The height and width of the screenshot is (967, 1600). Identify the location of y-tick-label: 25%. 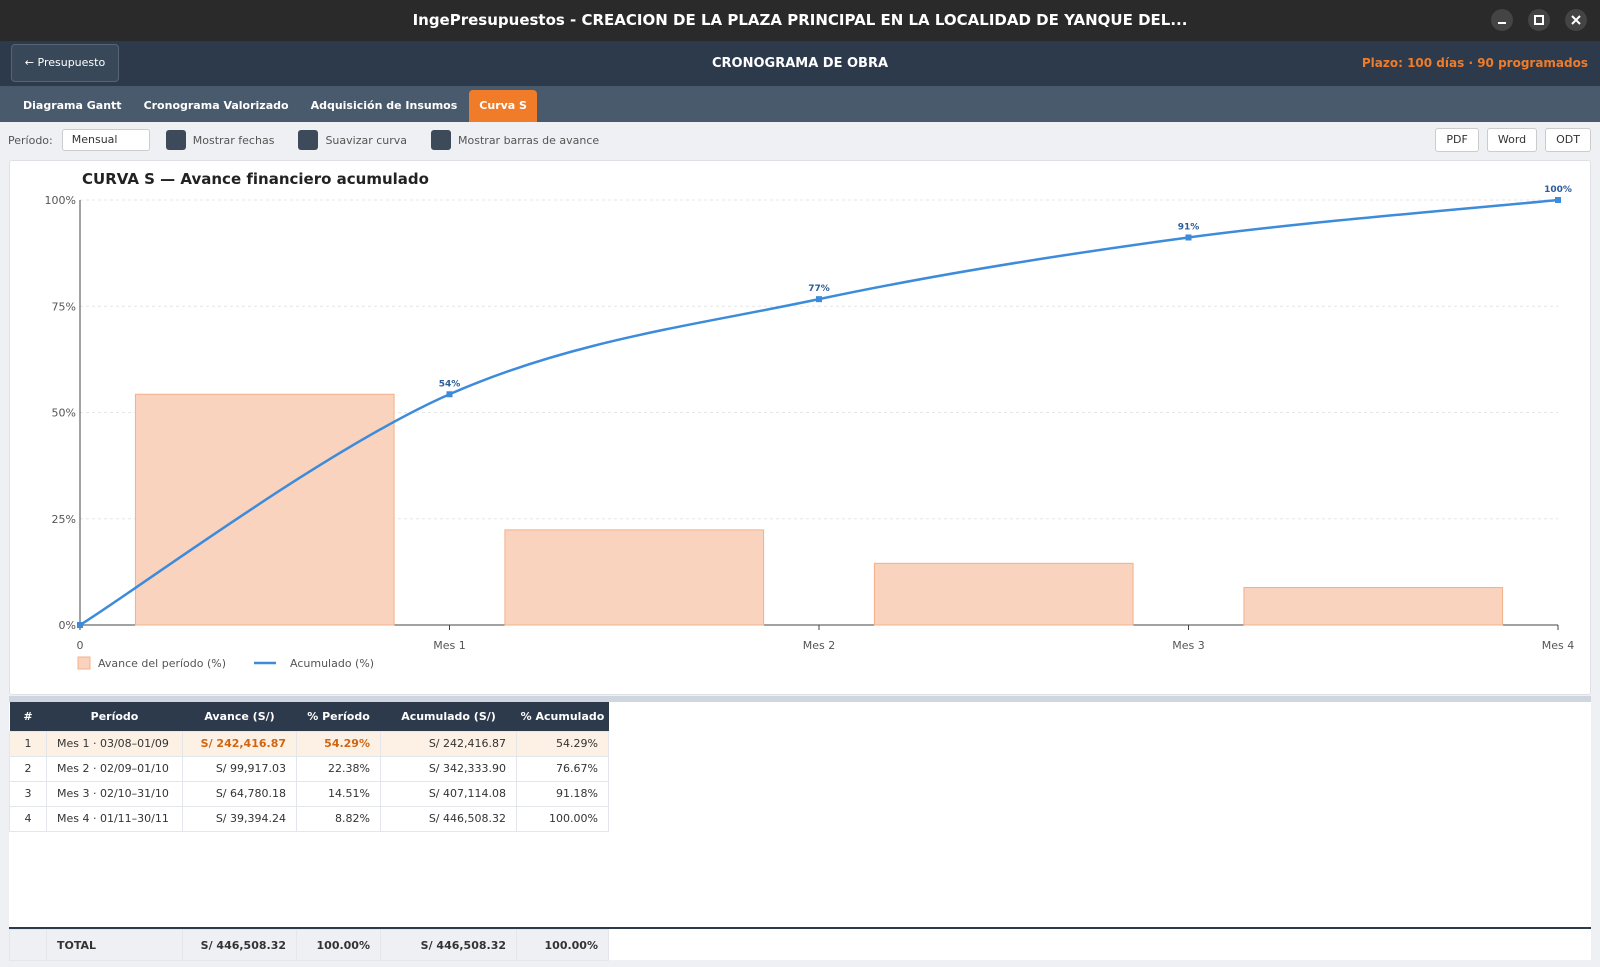
(64, 519).